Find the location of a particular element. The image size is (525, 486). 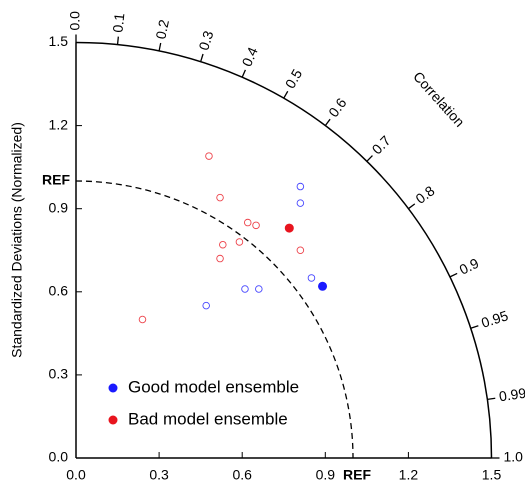

corr-tick-label: 0.7 is located at coordinates (381, 144).